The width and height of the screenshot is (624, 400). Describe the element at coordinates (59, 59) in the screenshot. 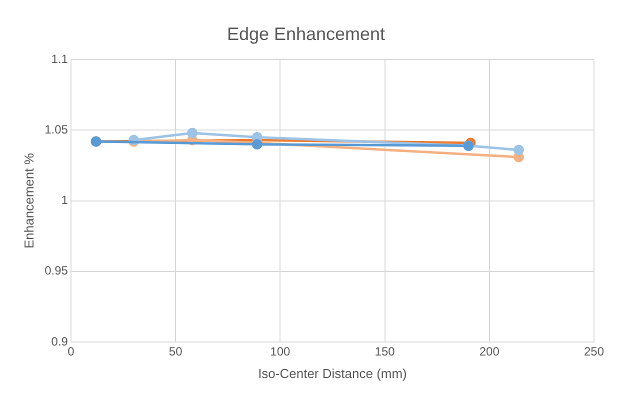

I see `y-tick-label: 1.1` at that location.